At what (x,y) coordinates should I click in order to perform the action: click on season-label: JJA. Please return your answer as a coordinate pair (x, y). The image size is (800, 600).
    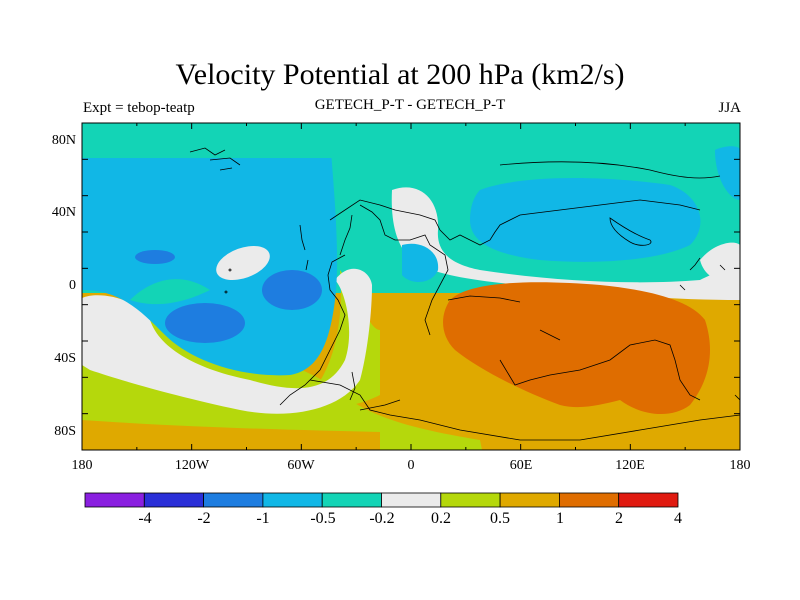
    Looking at the image, I should click on (729, 108).